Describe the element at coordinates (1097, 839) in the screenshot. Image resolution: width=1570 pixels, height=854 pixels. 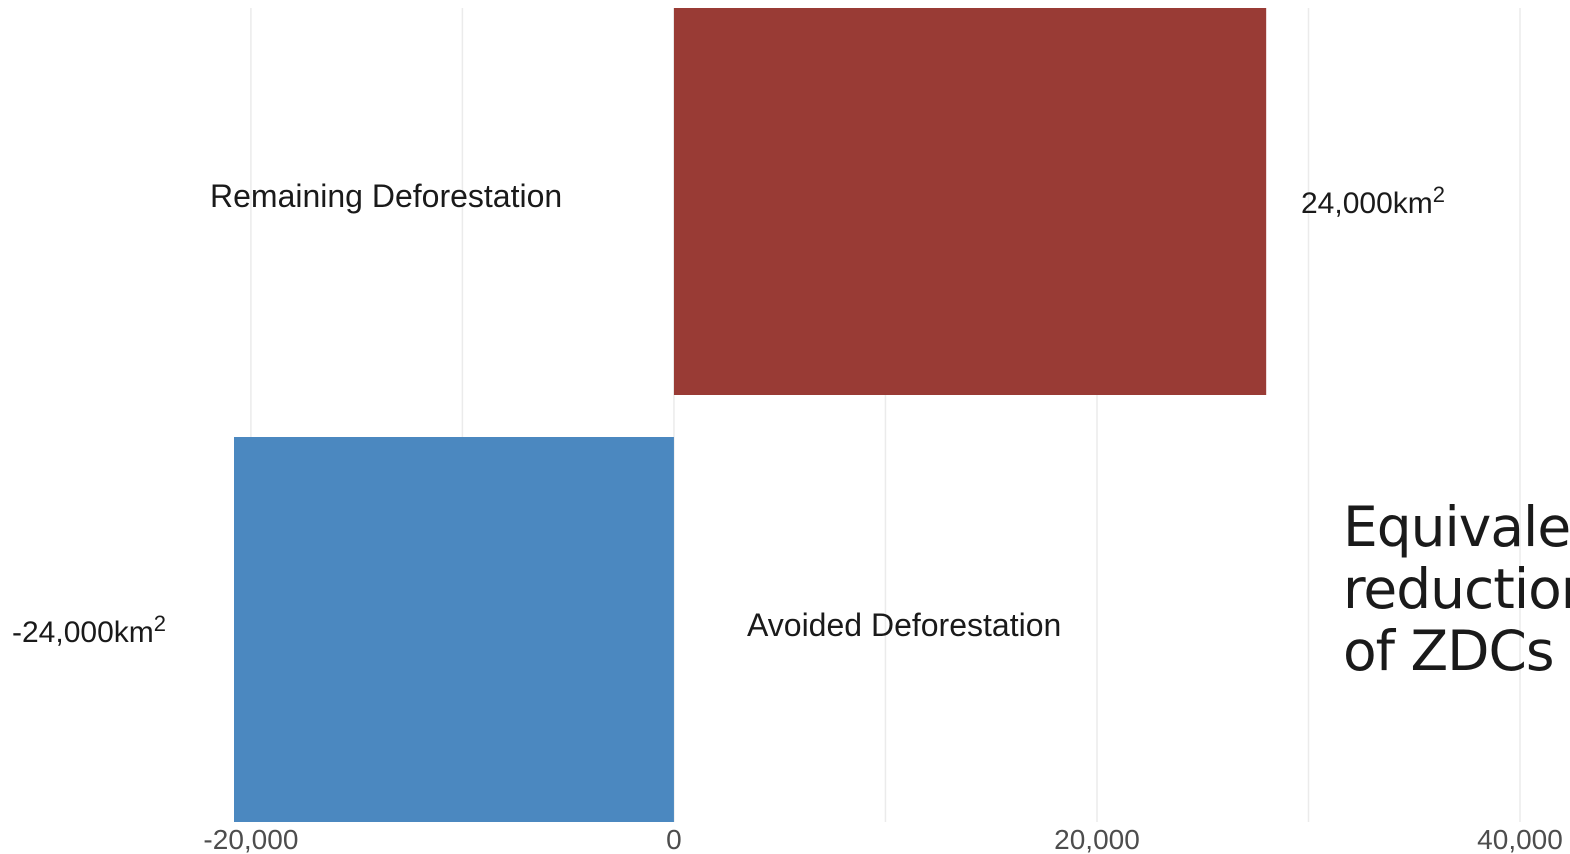
I see `x-tick-label: 20,000` at that location.